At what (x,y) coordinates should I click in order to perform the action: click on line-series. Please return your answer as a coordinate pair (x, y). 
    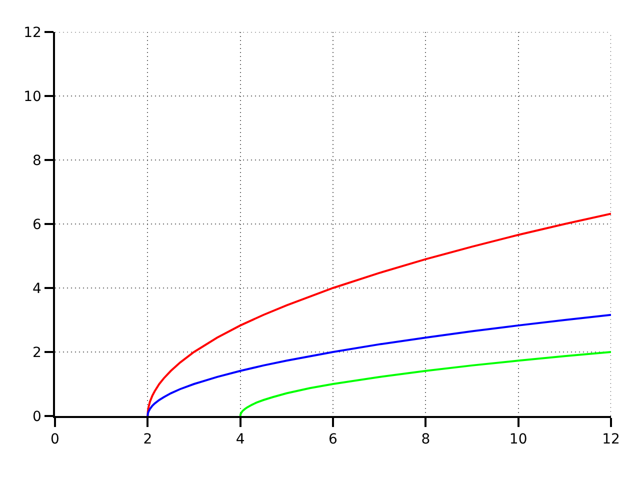
    Looking at the image, I should click on (425, 383).